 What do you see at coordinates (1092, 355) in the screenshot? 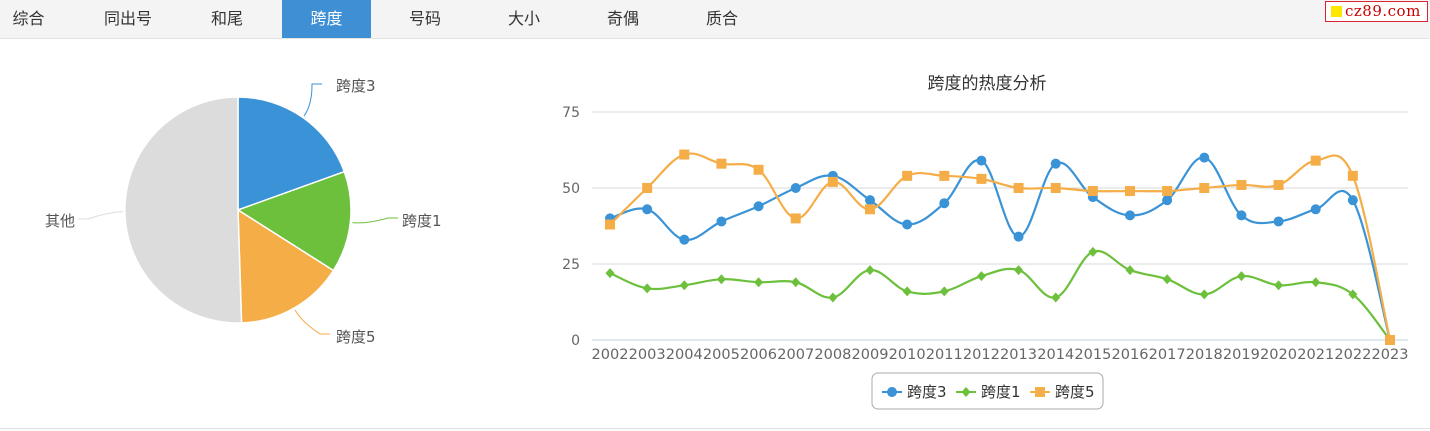
I see `x-tick-label: 2015` at bounding box center [1092, 355].